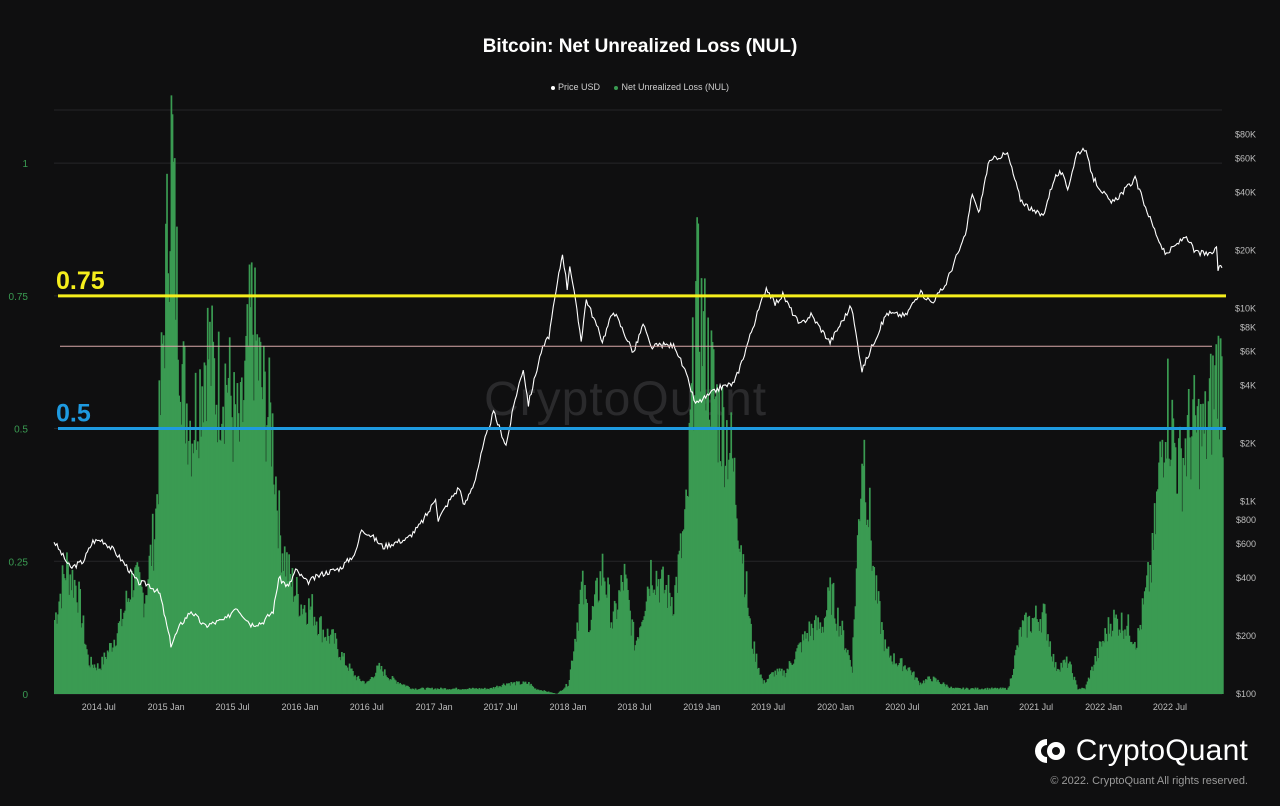 This screenshot has height=806, width=1280. What do you see at coordinates (25, 695) in the screenshot?
I see `left-tick-label: 0` at bounding box center [25, 695].